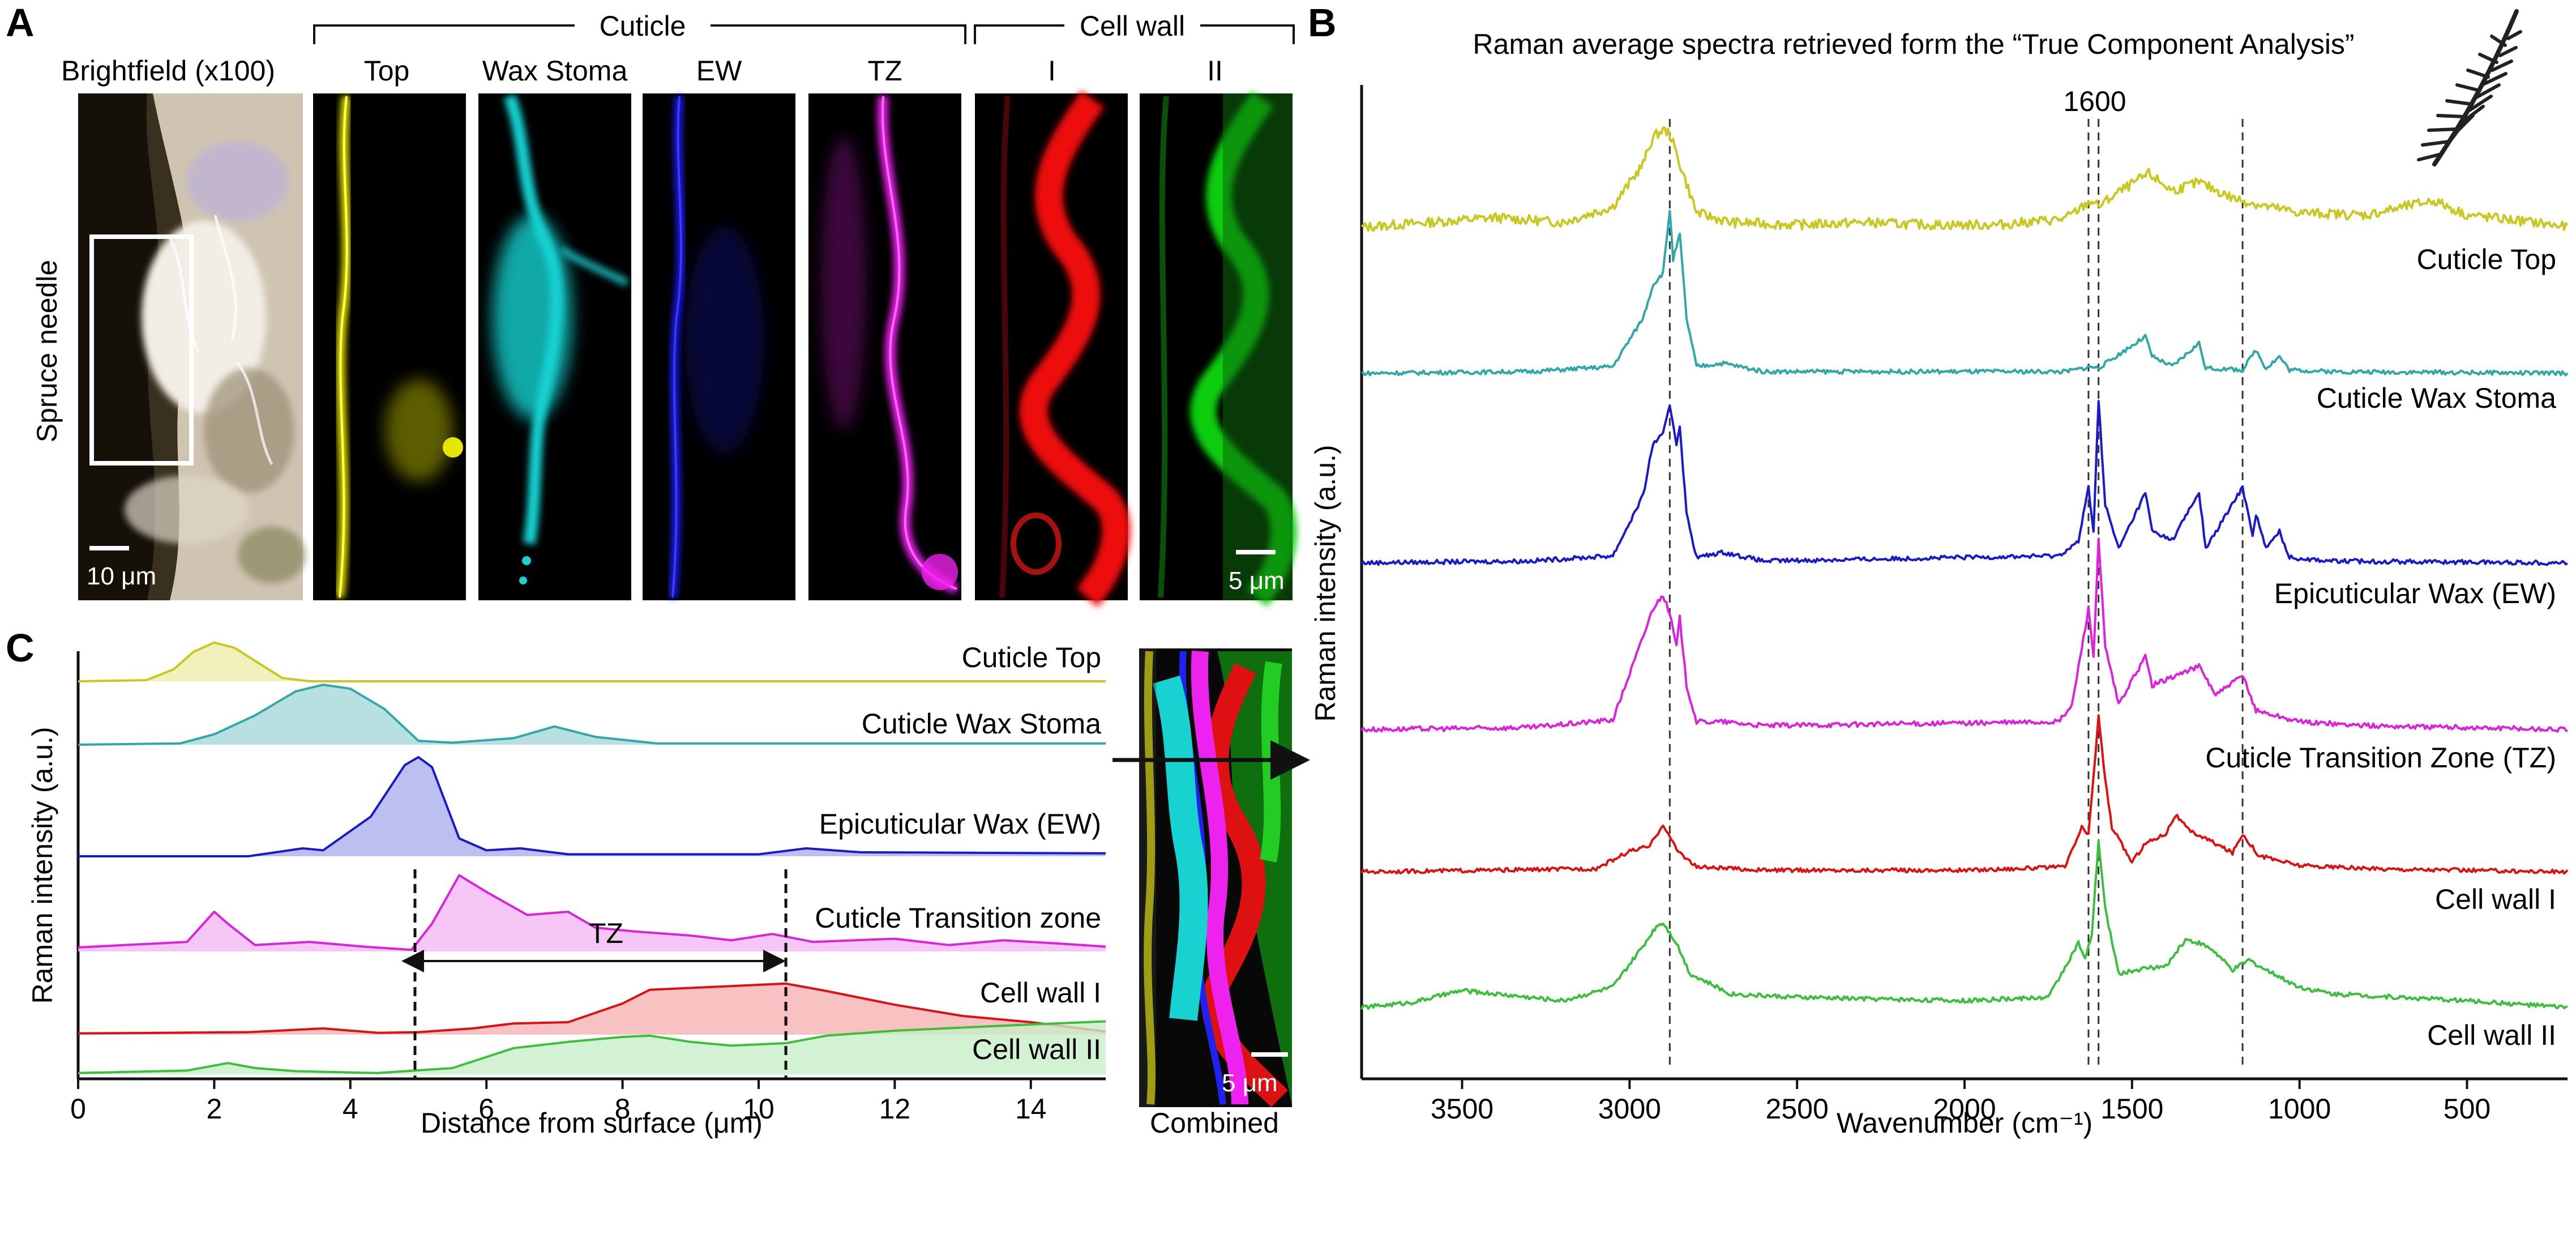  I want to click on panel-b-x-tick-label: 1000, so click(2299, 1109).